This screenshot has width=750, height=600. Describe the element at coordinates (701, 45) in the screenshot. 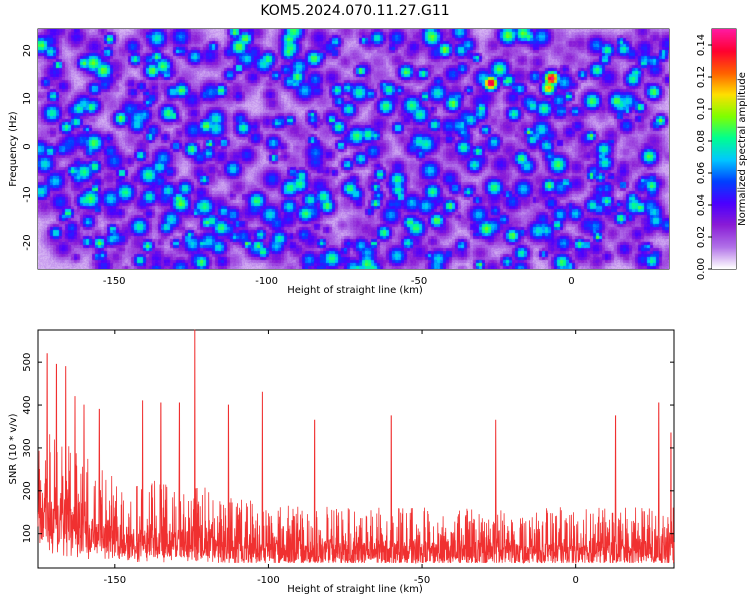

I see `colorbar-tick-label: 0.14` at that location.